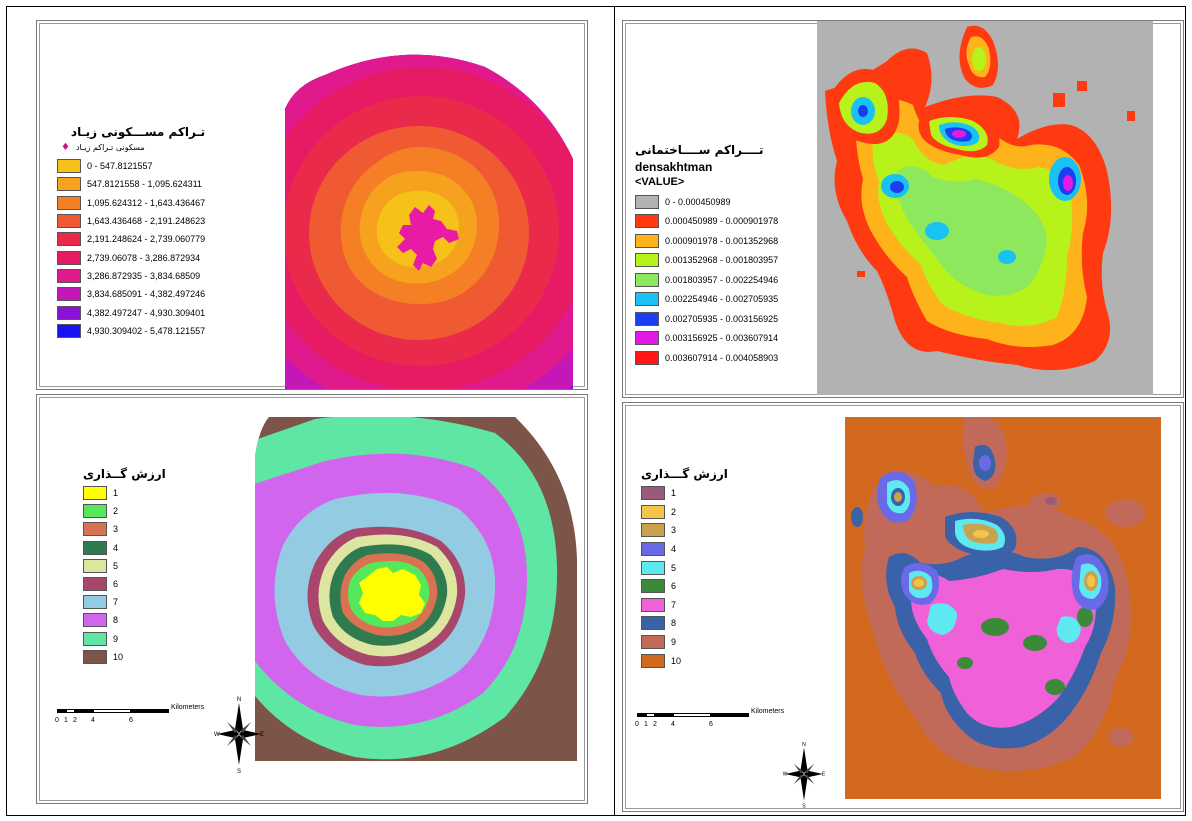  What do you see at coordinates (674, 167) in the screenshot?
I see `legend-layer-name: densakhtman` at bounding box center [674, 167].